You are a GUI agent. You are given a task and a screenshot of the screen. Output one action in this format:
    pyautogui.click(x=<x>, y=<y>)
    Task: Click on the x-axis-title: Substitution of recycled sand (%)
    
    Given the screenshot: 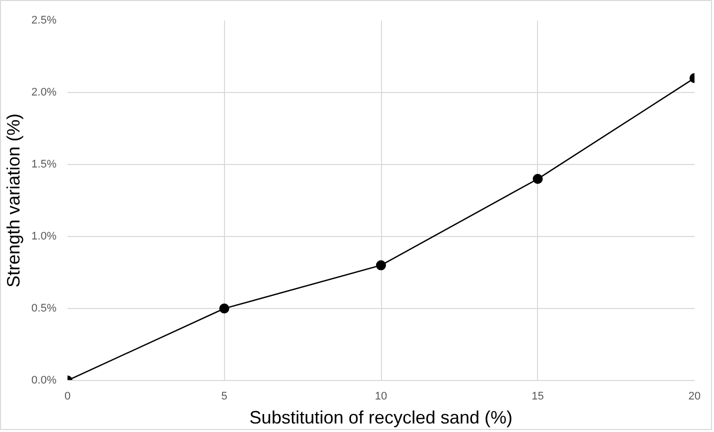 What is the action you would take?
    pyautogui.click(x=381, y=418)
    